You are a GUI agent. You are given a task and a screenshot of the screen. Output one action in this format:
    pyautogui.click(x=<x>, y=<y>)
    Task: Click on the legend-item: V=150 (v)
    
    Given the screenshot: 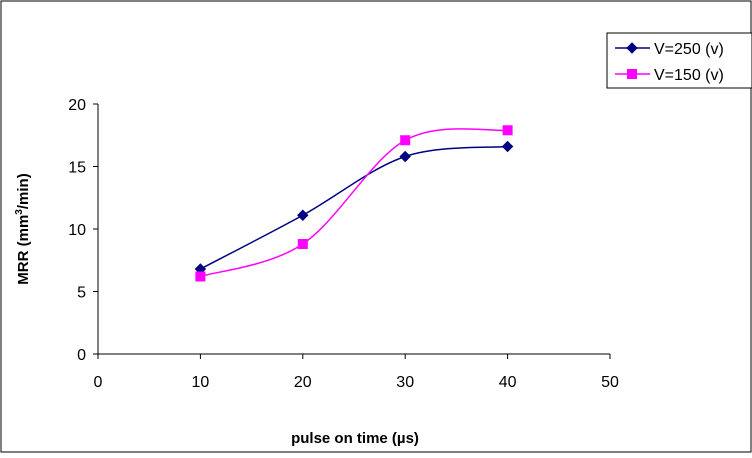 What is the action you would take?
    pyautogui.click(x=669, y=75)
    